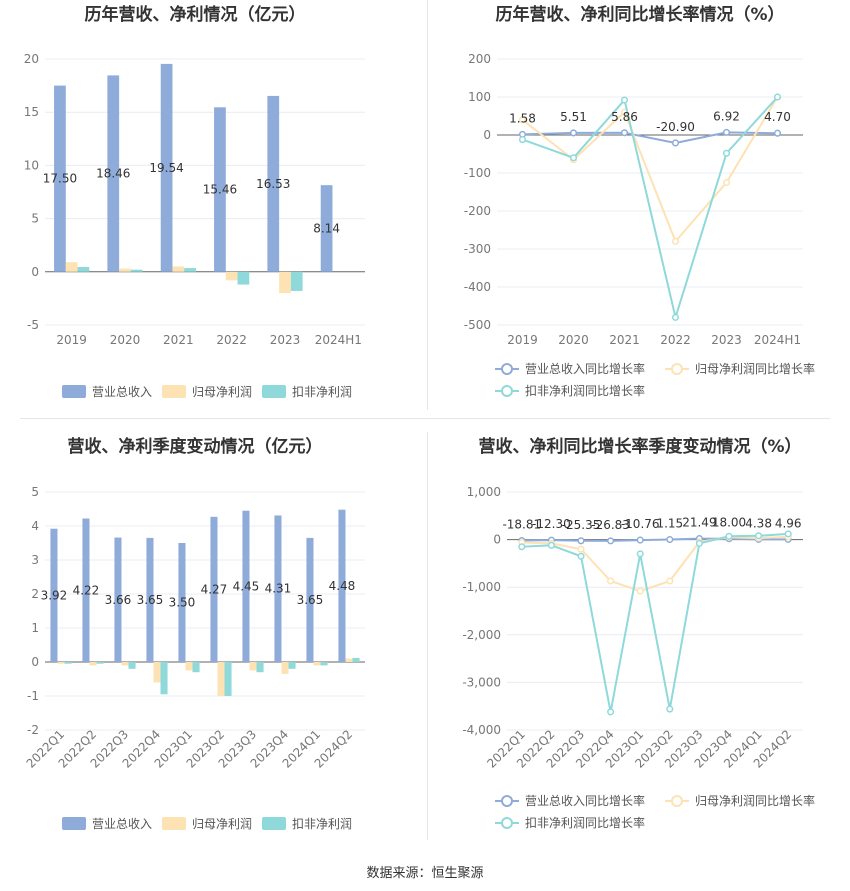 This screenshot has width=850, height=891. What do you see at coordinates (214, 589) in the screenshot?
I see `data-label: 4.27` at bounding box center [214, 589].